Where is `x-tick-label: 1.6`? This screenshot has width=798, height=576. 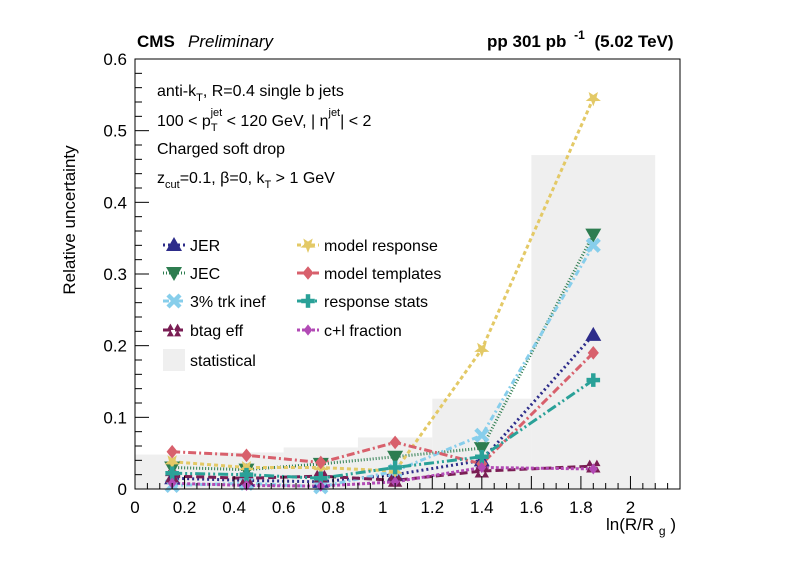
x-tick-label: 1.6 is located at coordinates (532, 507).